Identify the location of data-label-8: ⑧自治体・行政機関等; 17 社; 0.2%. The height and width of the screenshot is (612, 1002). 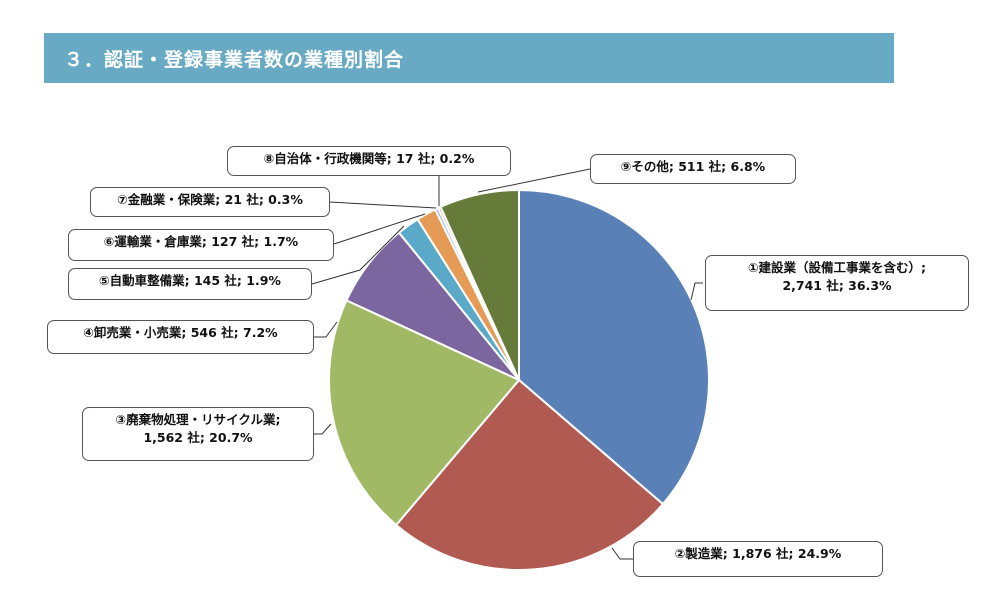
(369, 161).